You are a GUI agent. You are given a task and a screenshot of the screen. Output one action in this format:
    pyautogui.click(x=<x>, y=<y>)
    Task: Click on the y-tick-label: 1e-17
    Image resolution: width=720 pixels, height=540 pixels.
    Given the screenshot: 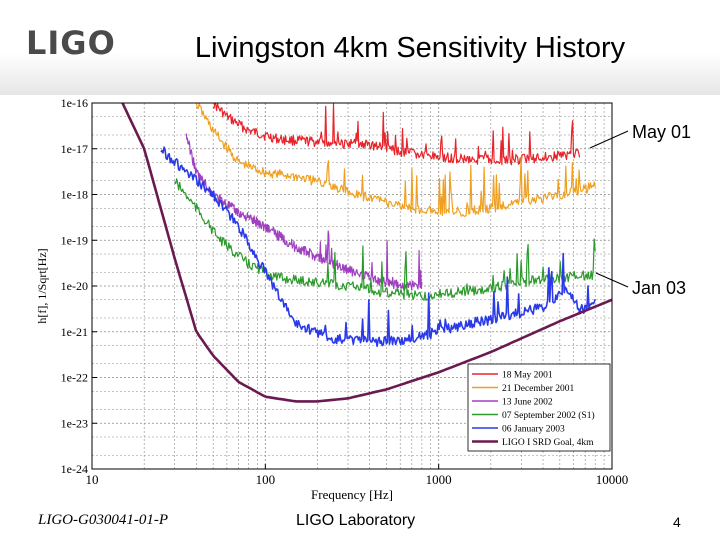 What is the action you would take?
    pyautogui.click(x=74, y=149)
    